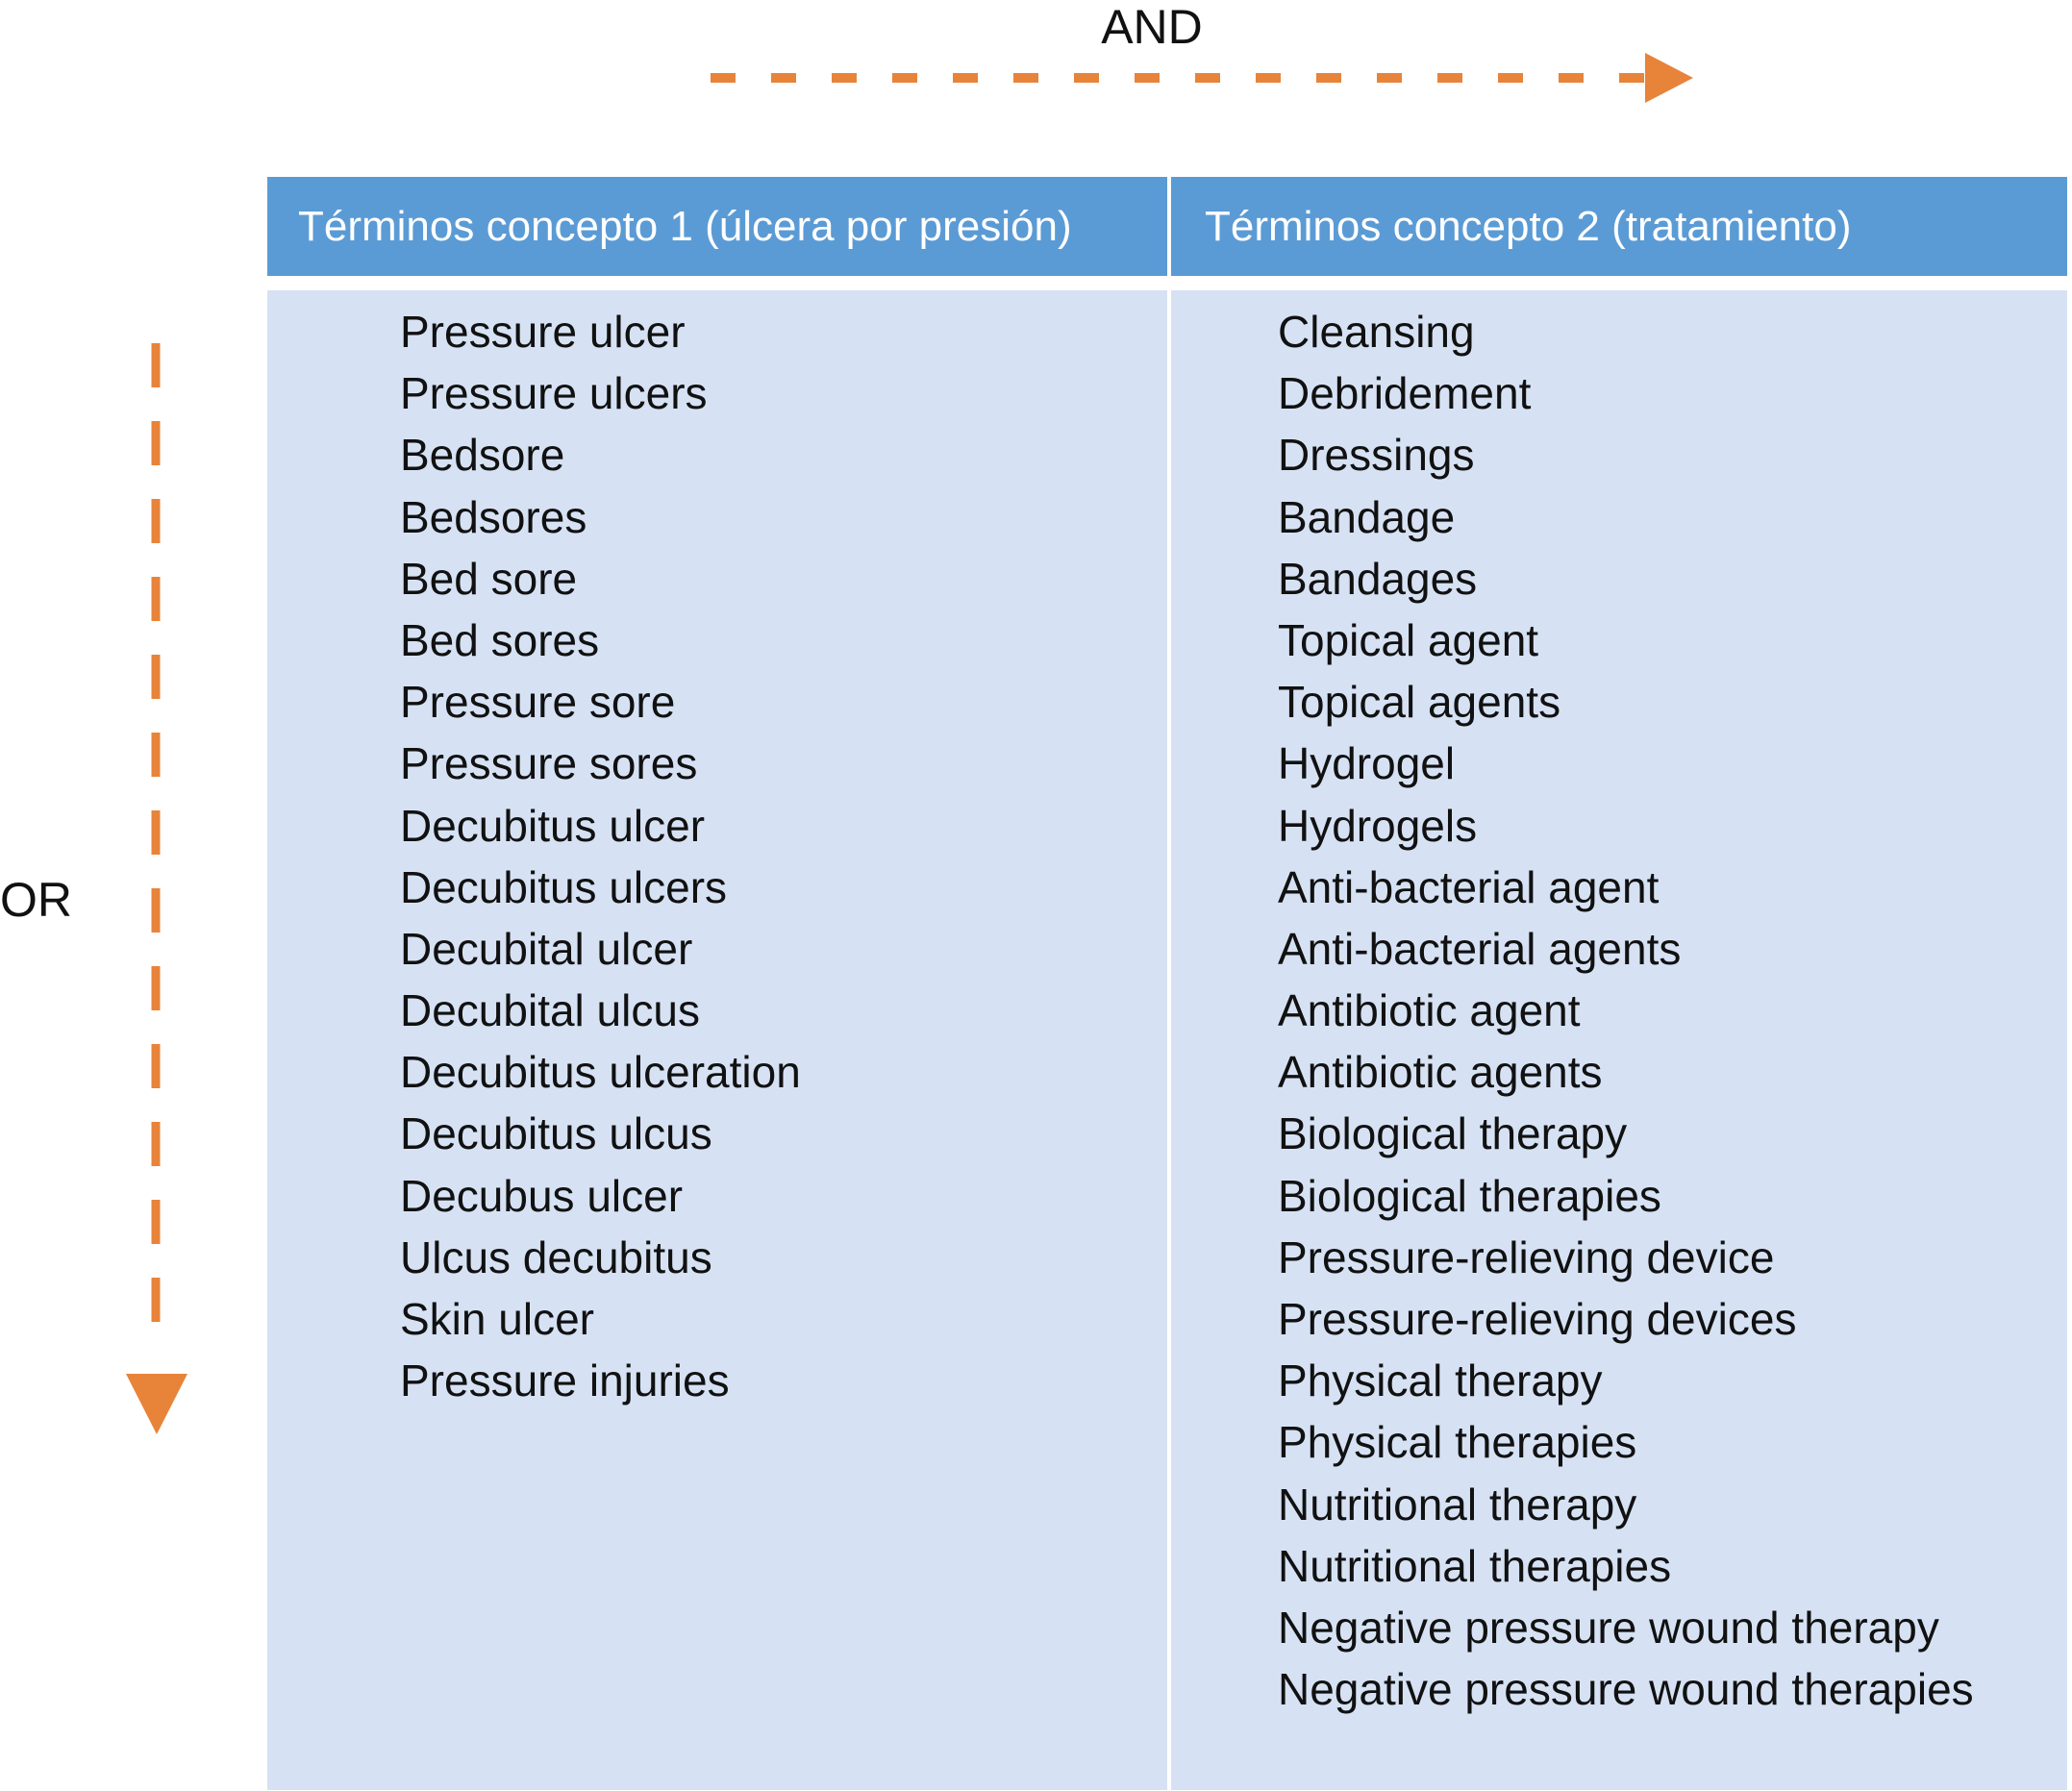 The width and height of the screenshot is (2072, 1791). What do you see at coordinates (553, 825) in the screenshot?
I see `term-item: Decubitus ulcer` at bounding box center [553, 825].